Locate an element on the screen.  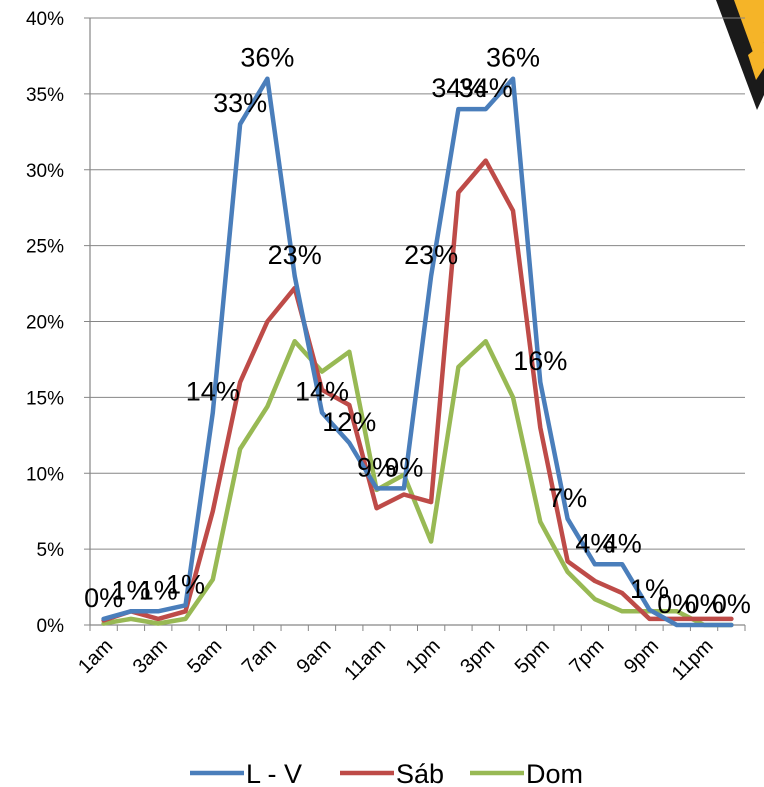
x-tick-label: 9pm is located at coordinates (641, 656).